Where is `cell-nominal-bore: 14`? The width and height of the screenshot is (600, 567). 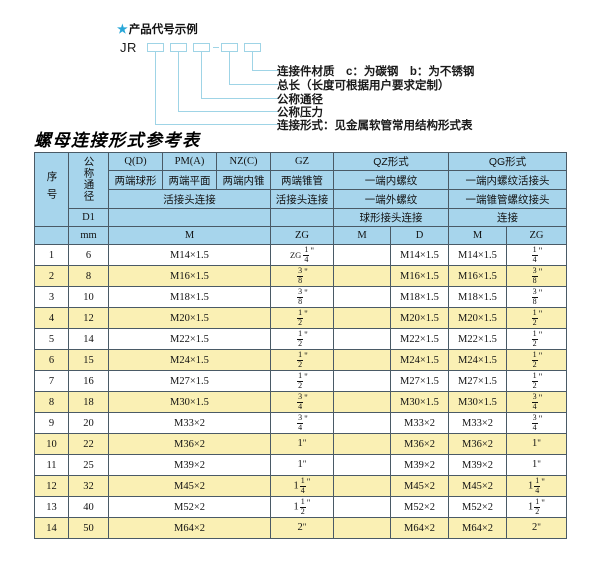
cell-nominal-bore: 14 is located at coordinates (88, 339).